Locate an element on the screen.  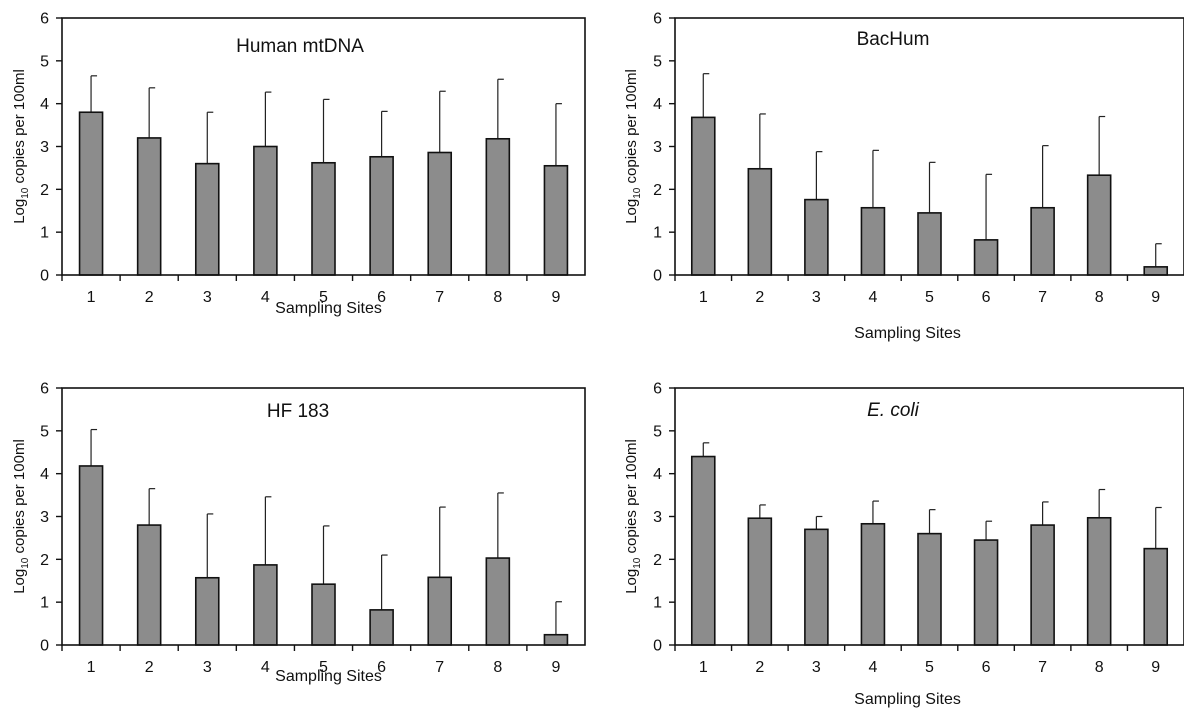
panel-title: HF 183 is located at coordinates (298, 411).